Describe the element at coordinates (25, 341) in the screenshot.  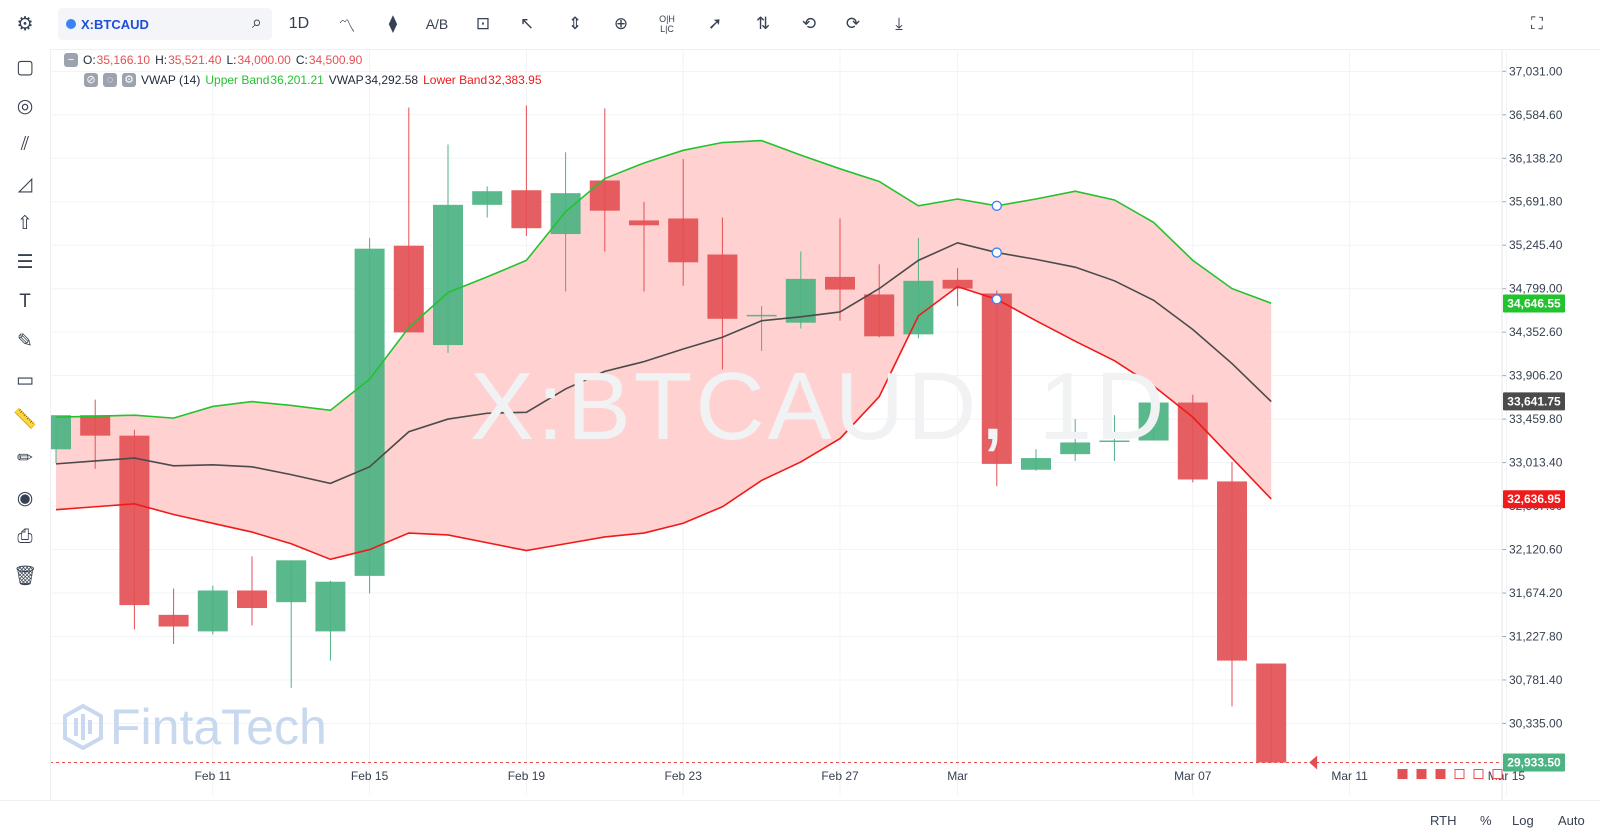
I see `brush-icon: ✎` at that location.